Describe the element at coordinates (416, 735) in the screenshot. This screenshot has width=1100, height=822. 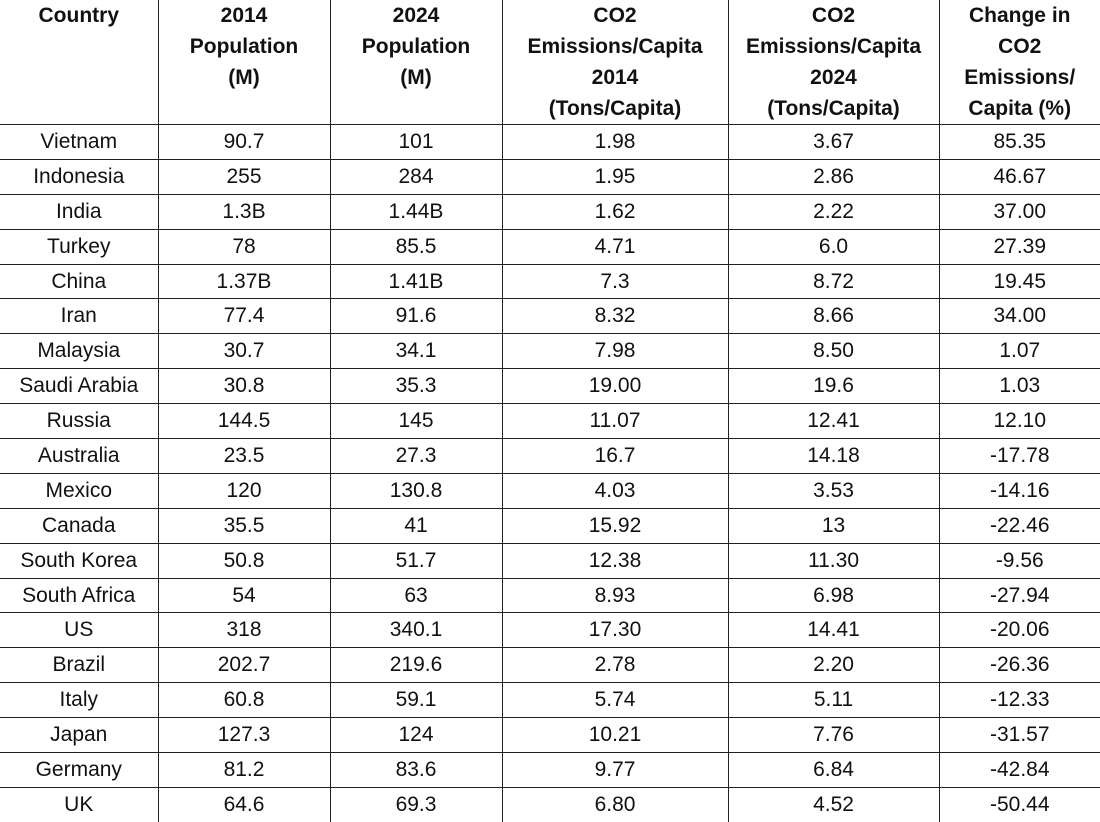
I see `population-2024-cell: 124` at that location.